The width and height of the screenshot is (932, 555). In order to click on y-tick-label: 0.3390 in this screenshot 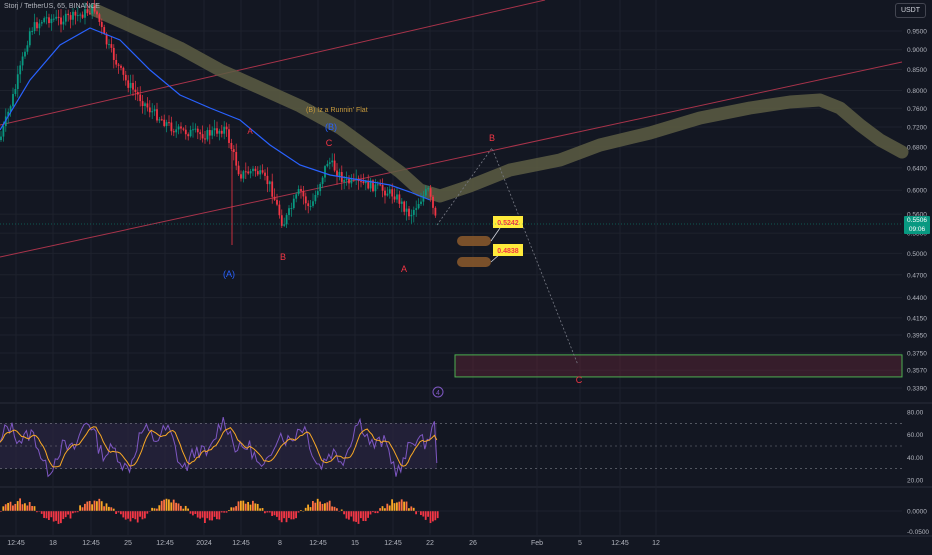, I will do `click(917, 389)`.